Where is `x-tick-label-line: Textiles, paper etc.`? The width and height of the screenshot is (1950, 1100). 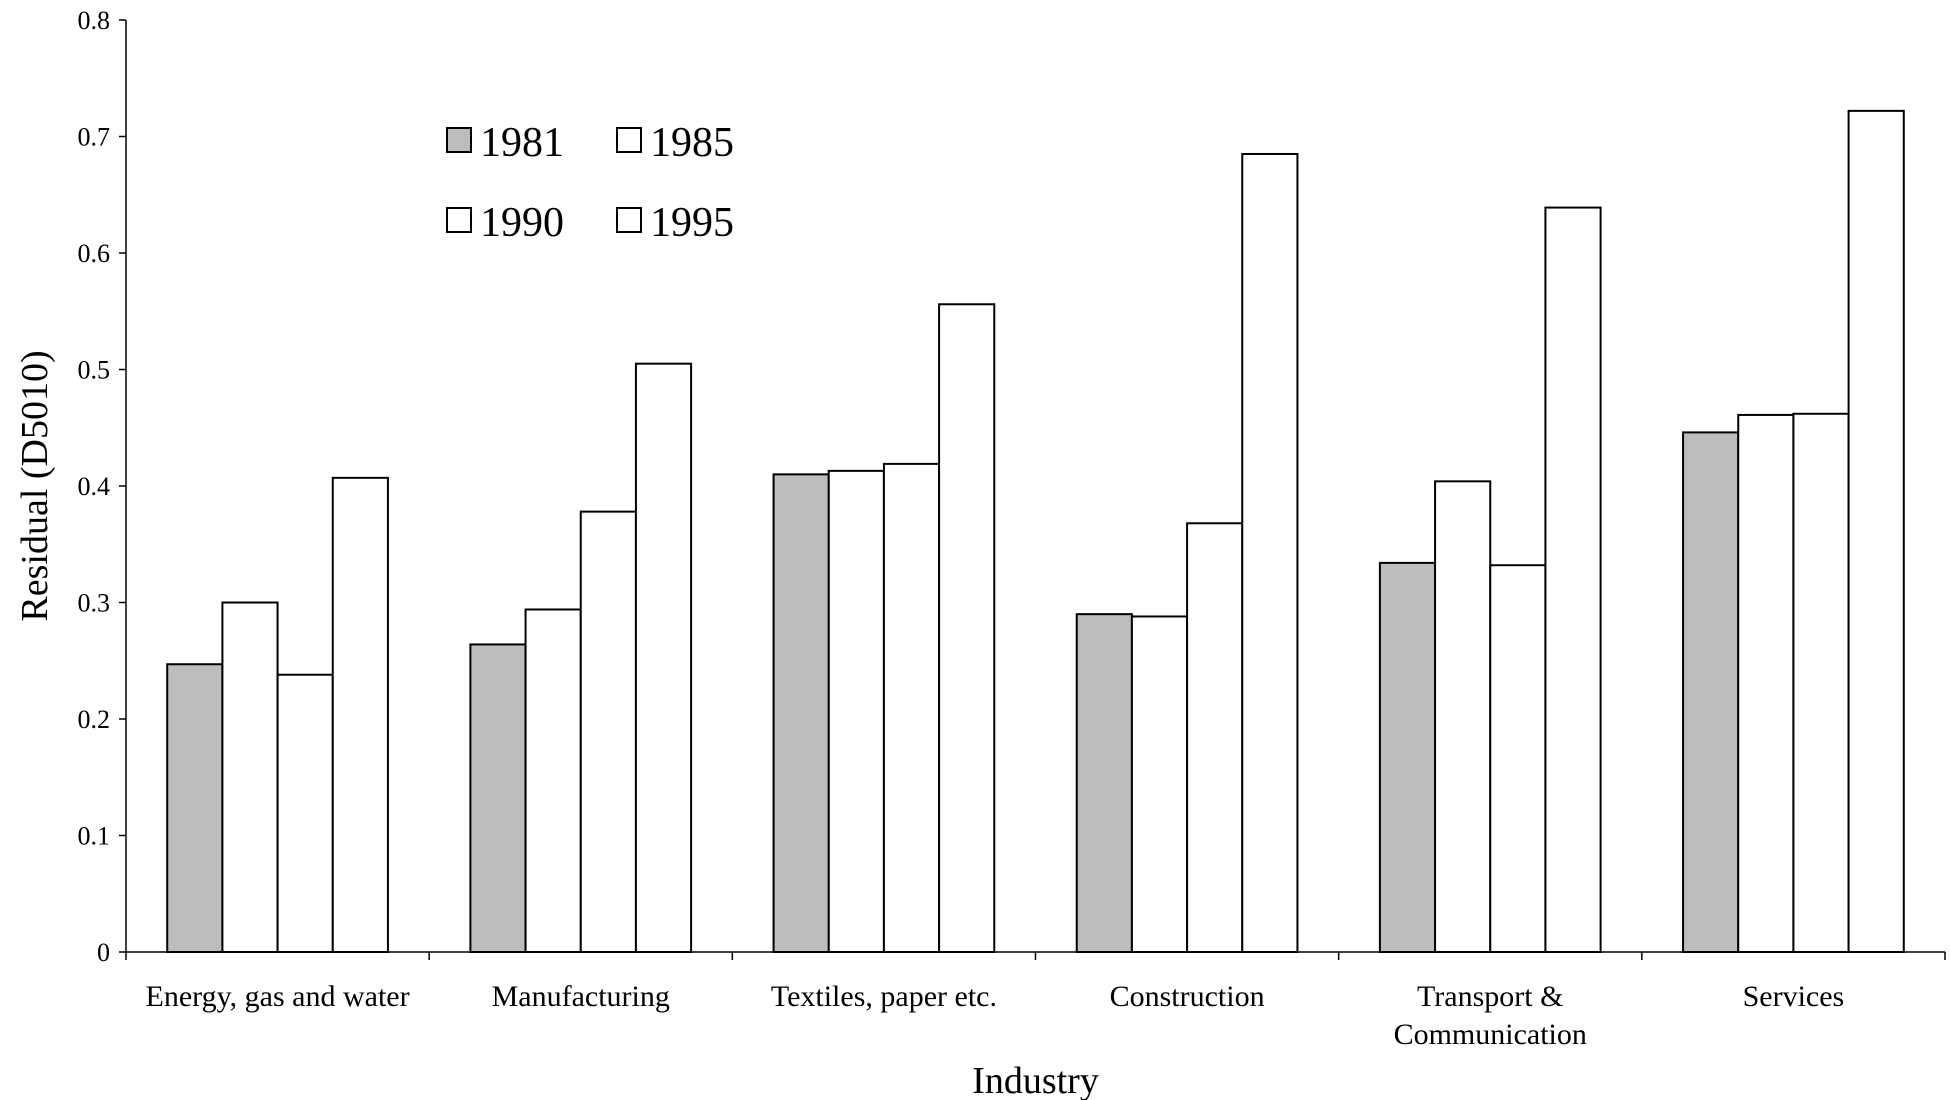 x-tick-label-line: Textiles, paper etc. is located at coordinates (884, 996).